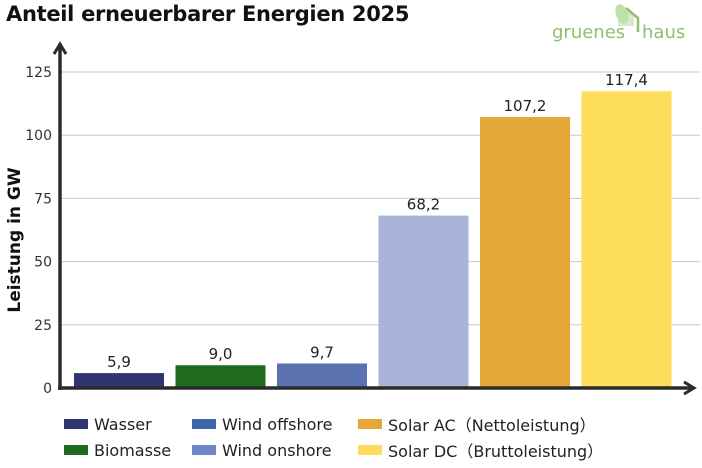 The height and width of the screenshot is (468, 702). Describe the element at coordinates (664, 32) in the screenshot. I see `logo-word-2: haus` at that location.